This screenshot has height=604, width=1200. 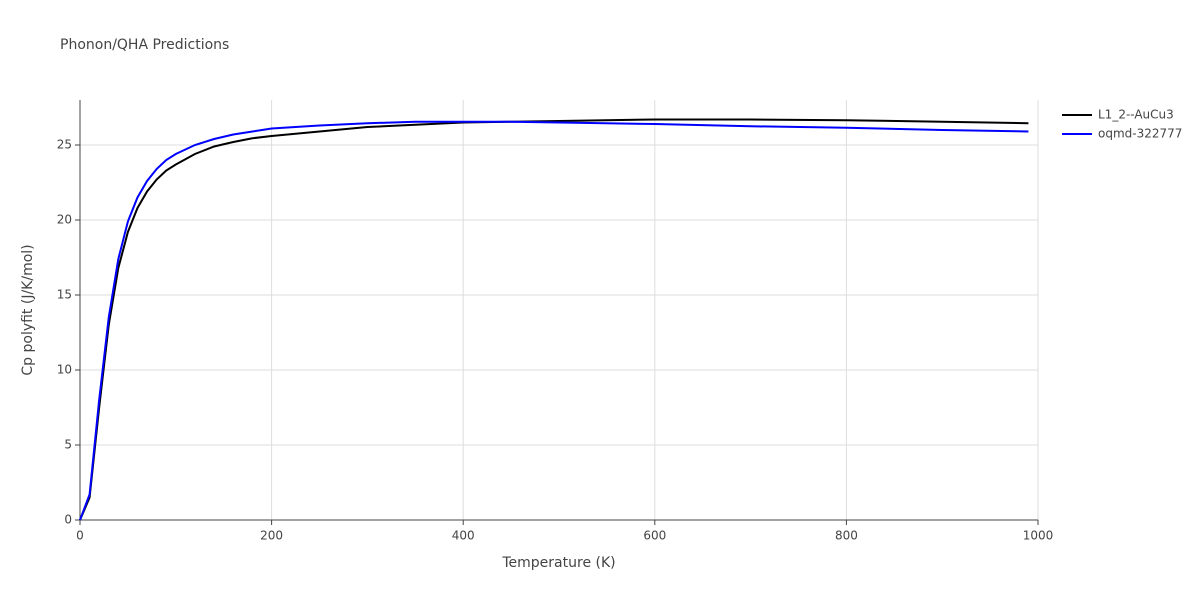 I want to click on x-tick-label: 600, so click(x=654, y=536).